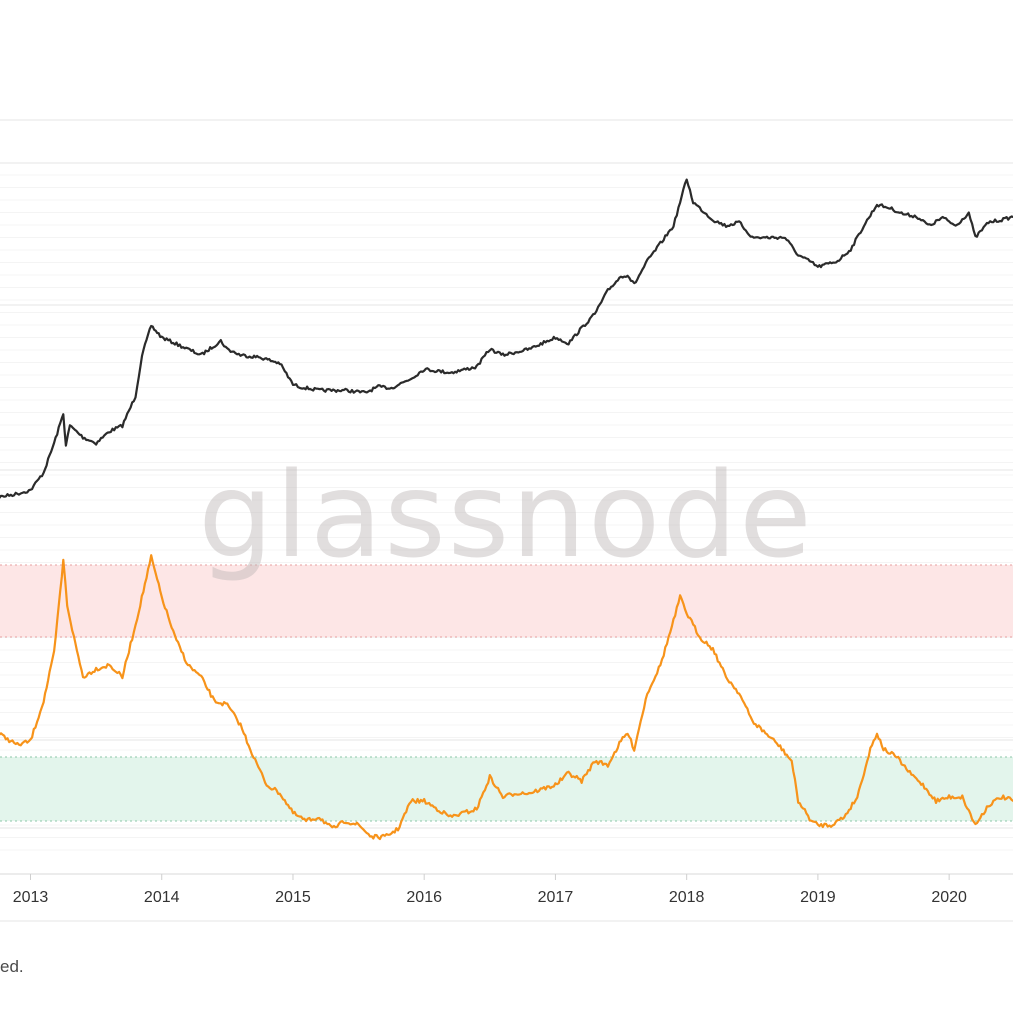 The image size is (1013, 1013). What do you see at coordinates (506, 601) in the screenshot?
I see `upper-band` at bounding box center [506, 601].